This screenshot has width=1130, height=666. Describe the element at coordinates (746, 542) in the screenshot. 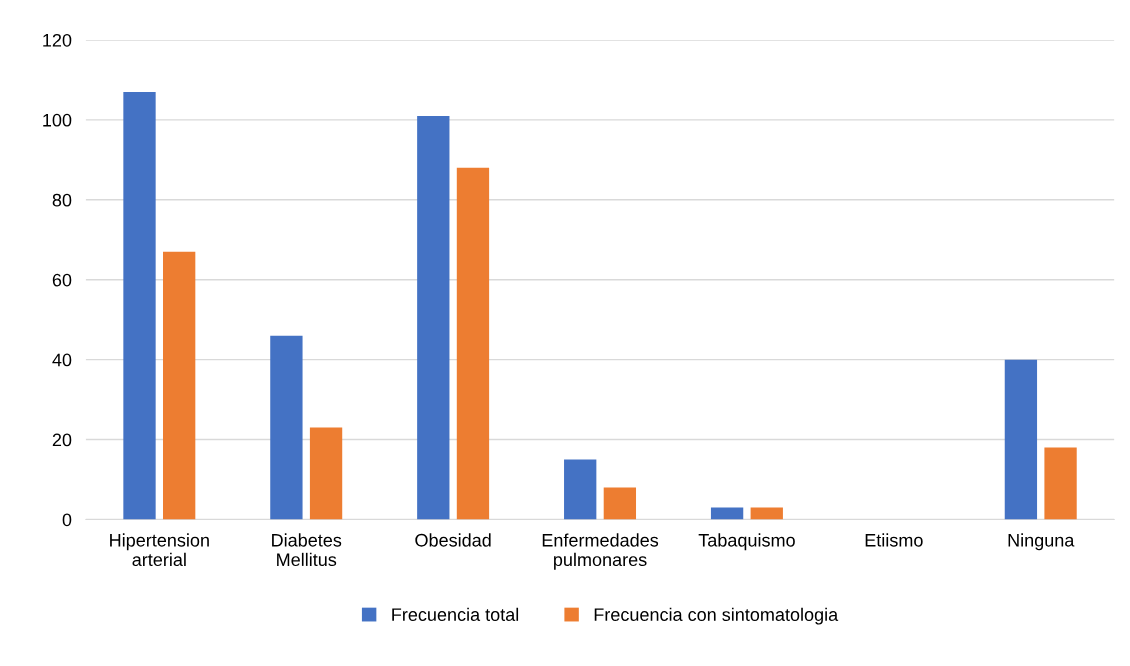

I see `x-tick-label: Tabaquismo` at that location.